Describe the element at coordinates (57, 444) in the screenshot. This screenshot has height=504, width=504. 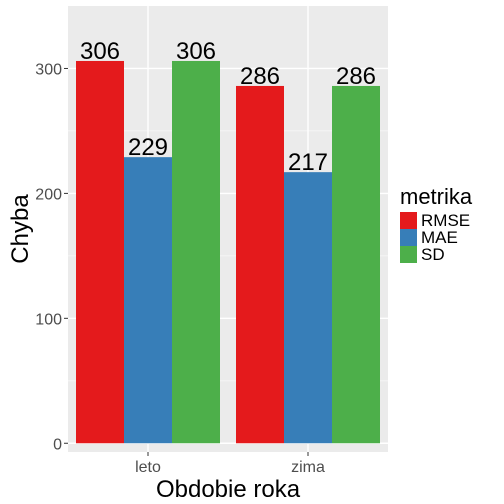
I see `y-tick-label: 0` at that location.